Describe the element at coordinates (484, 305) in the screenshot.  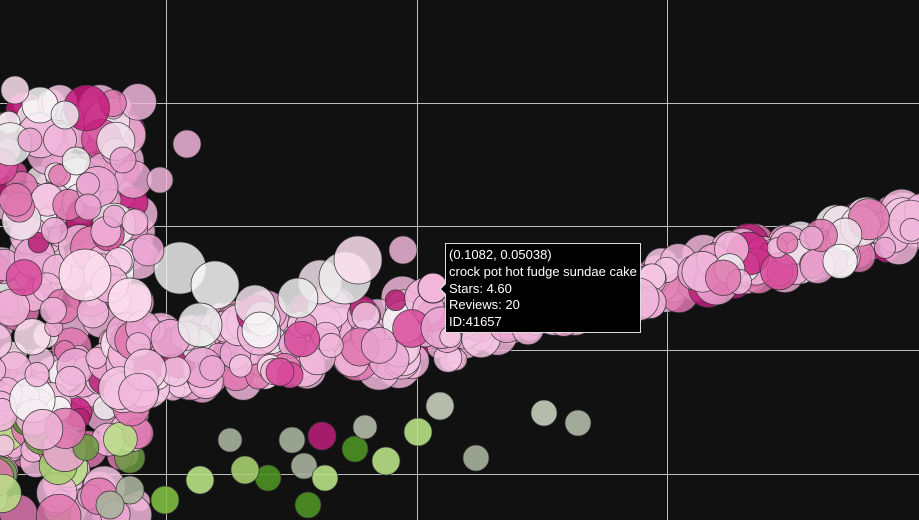
I see `tooltip-reviews: Reviews: 20` at that location.